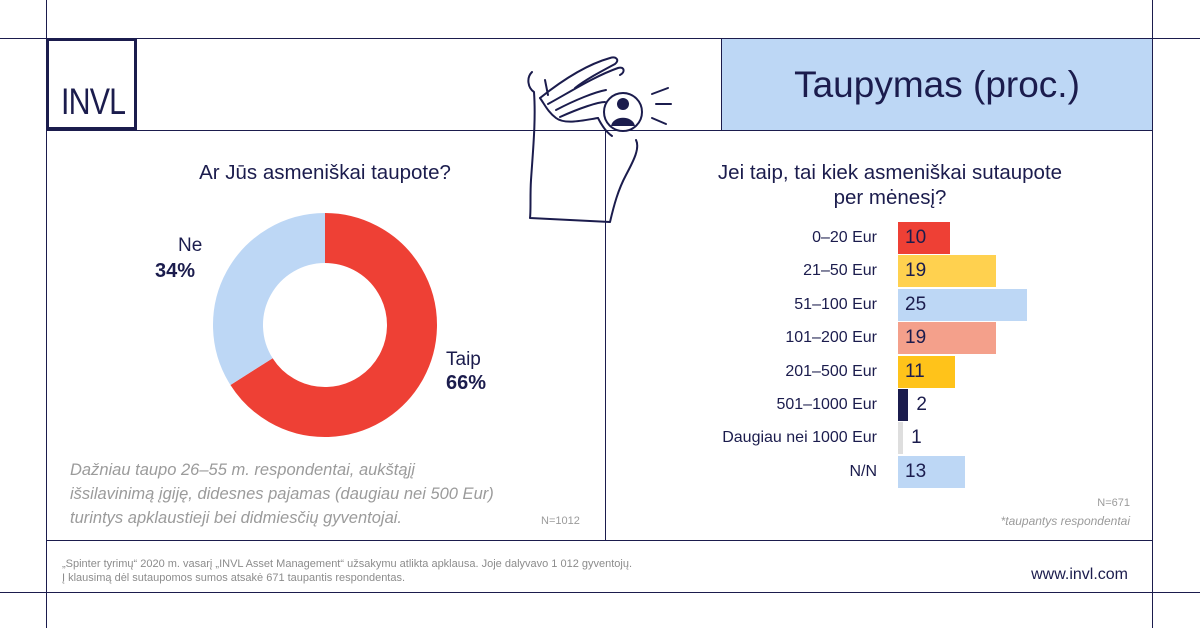 This screenshot has width=1200, height=628. Describe the element at coordinates (863, 471) in the screenshot. I see `bar-category-label: N/N` at that location.